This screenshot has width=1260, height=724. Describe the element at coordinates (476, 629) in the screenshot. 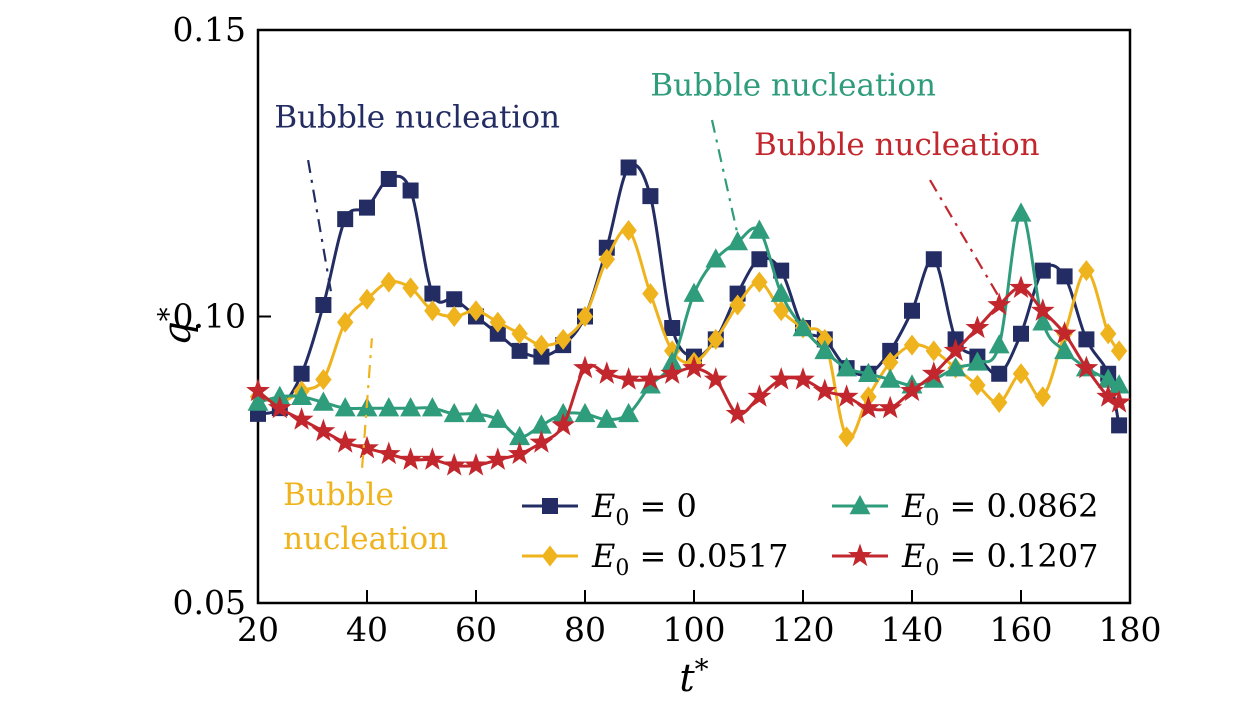

I see `x-tick-label: 60` at that location.